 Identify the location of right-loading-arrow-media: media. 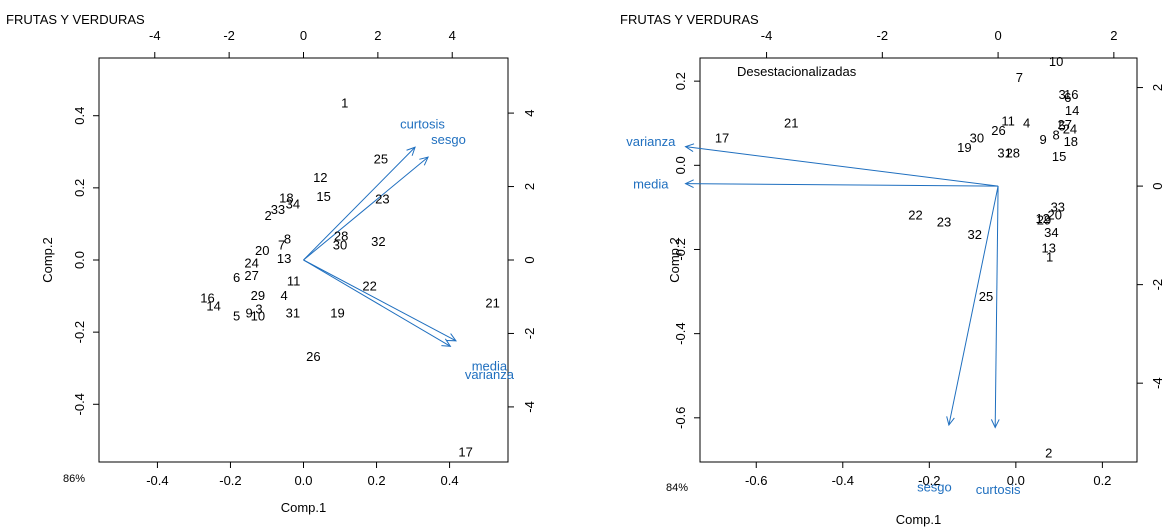
(816, 184).